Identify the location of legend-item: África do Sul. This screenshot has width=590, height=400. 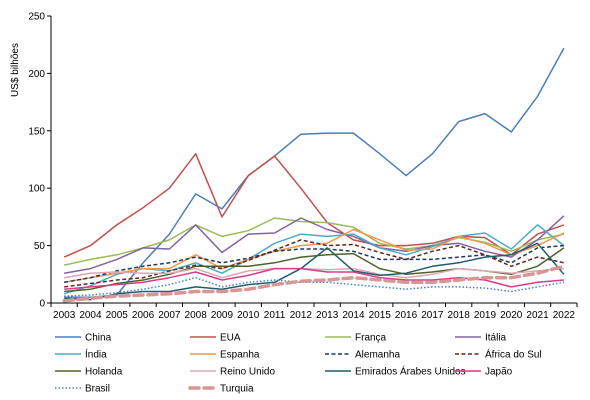
(498, 354).